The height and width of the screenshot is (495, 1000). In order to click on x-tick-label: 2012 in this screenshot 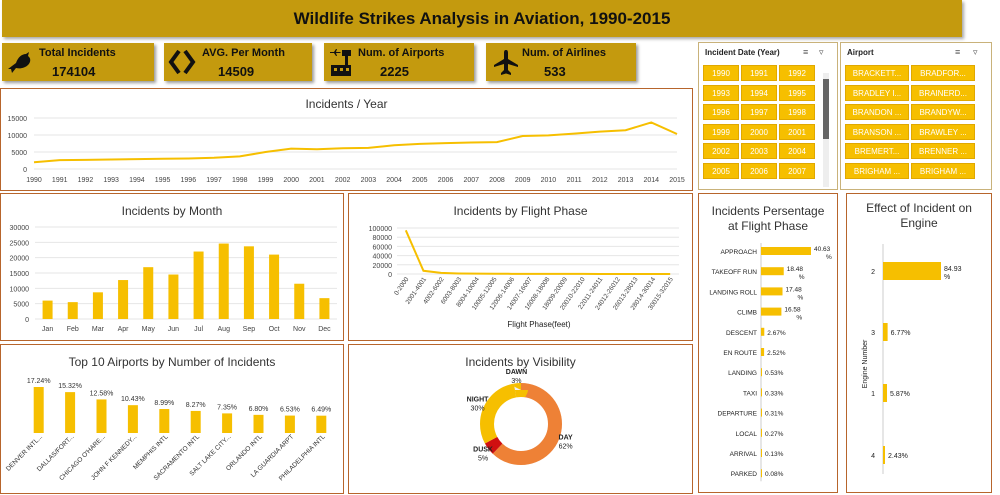, I will do `click(600, 180)`.